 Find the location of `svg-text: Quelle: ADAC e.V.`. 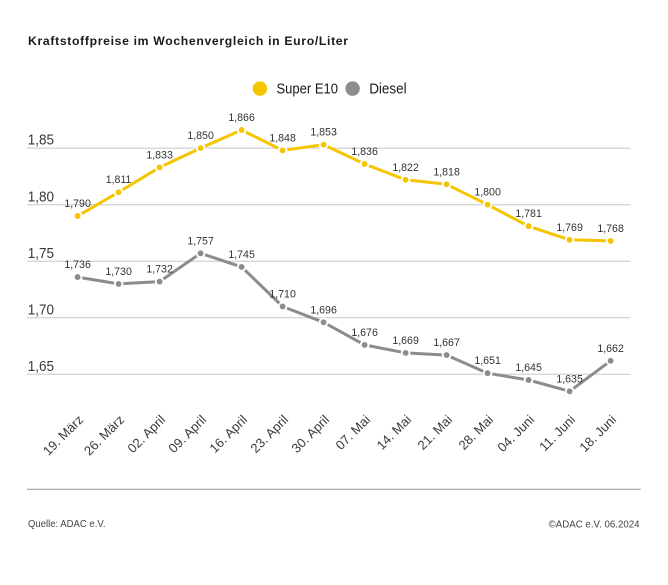

svg-text: Quelle: ADAC e.V. is located at coordinates (67, 524).